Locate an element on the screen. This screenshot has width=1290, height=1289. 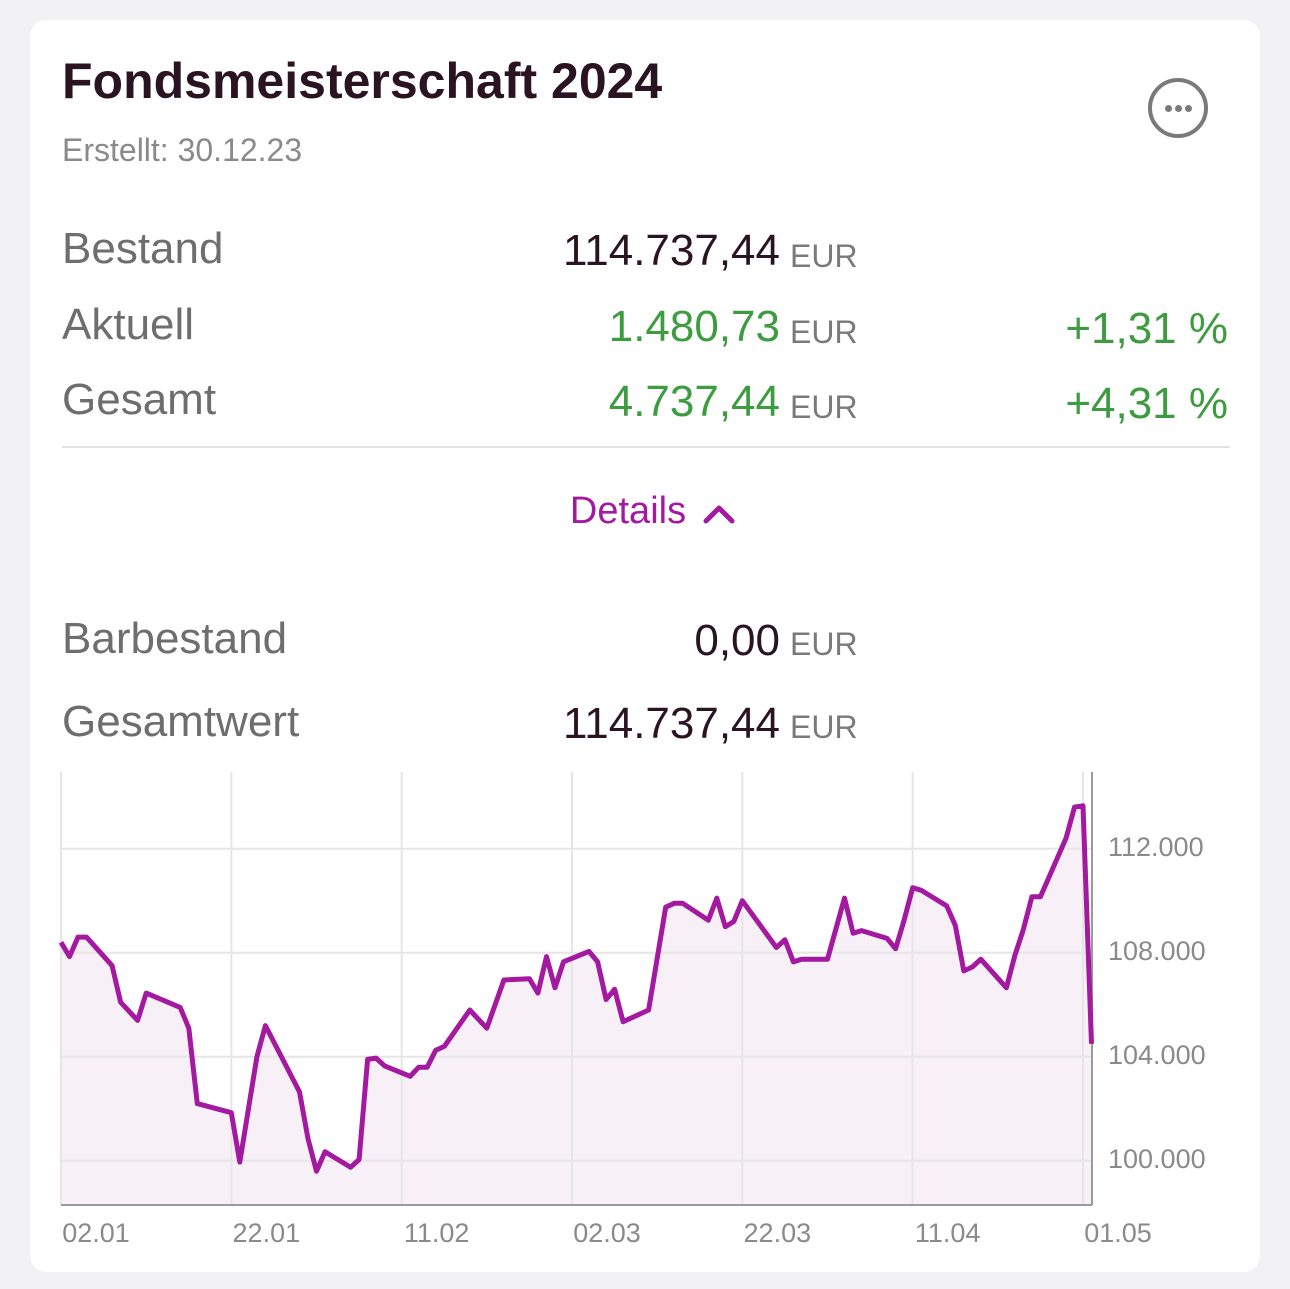
divider is located at coordinates (646, 447).